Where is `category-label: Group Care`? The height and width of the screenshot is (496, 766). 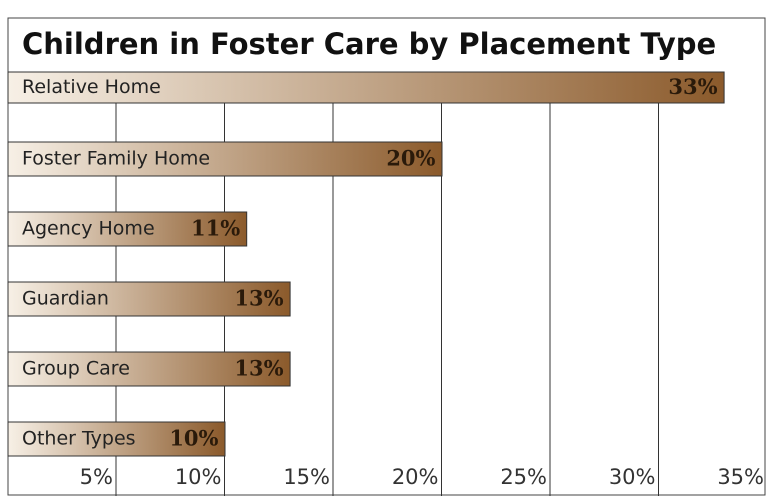 category-label: Group Care is located at coordinates (76, 369).